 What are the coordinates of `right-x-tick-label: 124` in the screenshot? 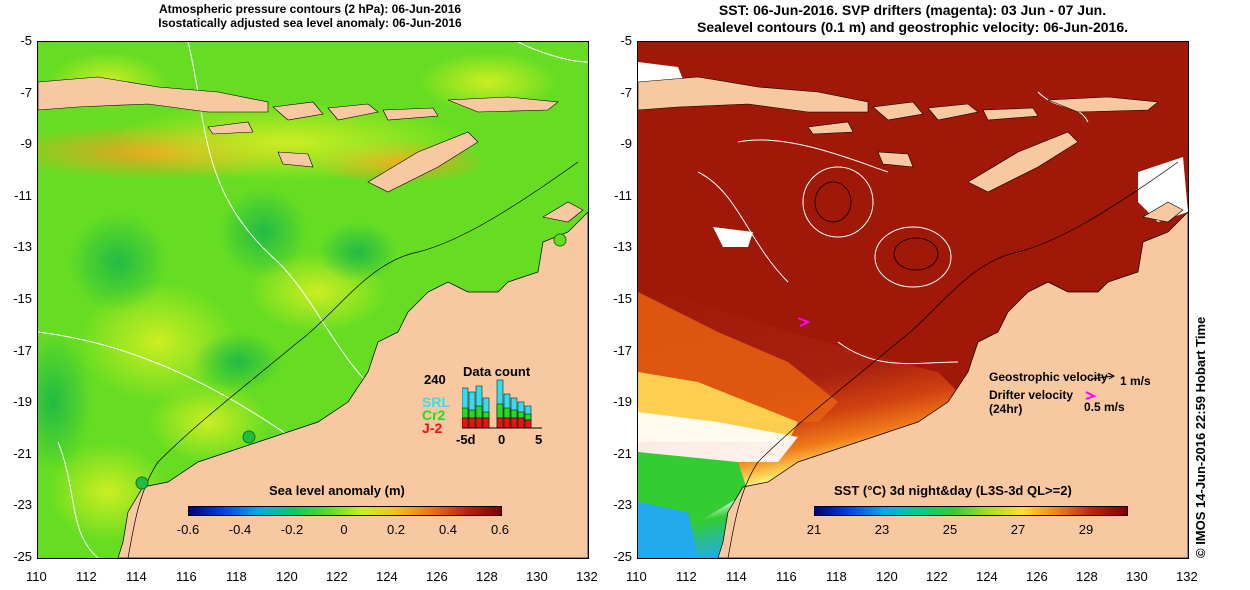 It's located at (987, 576).